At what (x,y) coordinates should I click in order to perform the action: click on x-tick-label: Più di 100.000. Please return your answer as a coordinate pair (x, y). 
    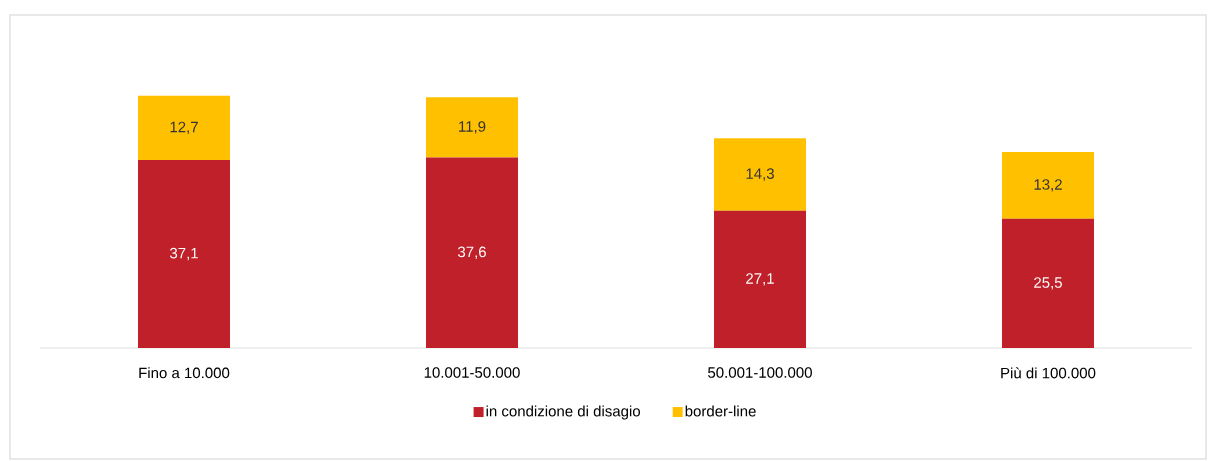
    Looking at the image, I should click on (1048, 373).